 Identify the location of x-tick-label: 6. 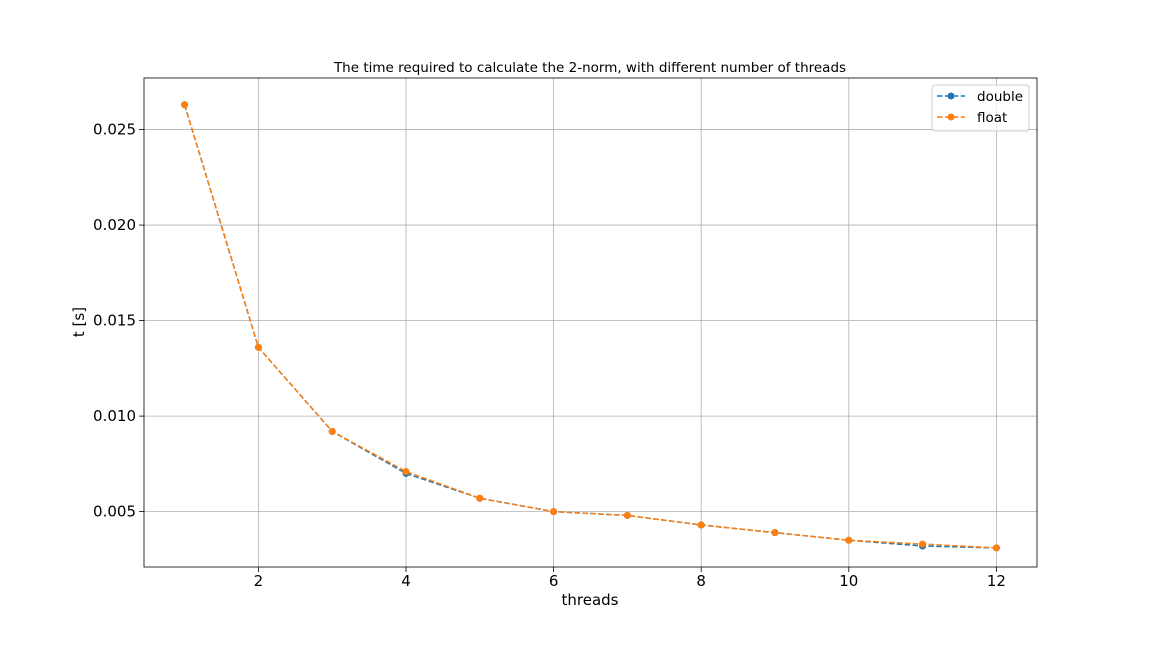
(554, 581).